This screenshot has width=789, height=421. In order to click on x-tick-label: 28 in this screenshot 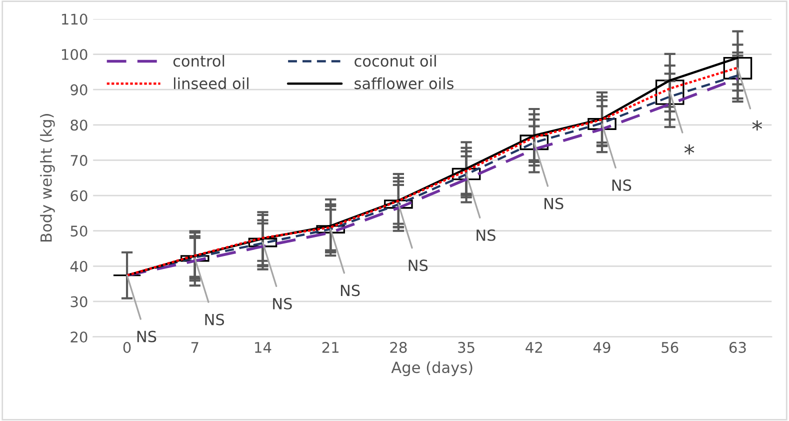, I will do `click(398, 347)`.